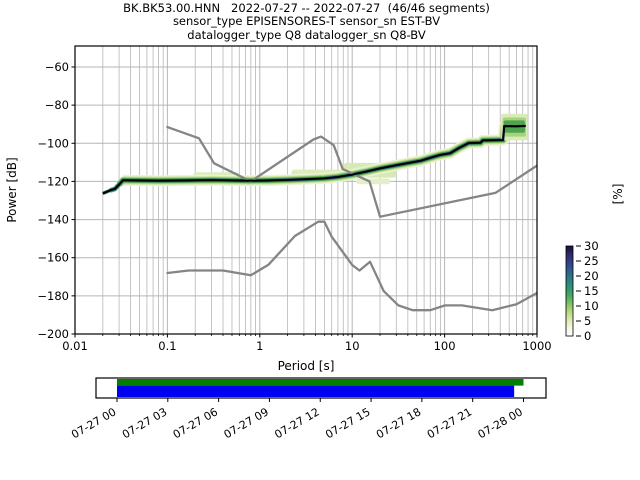 Image resolution: width=640 pixels, height=480 pixels. Describe the element at coordinates (306, 34) in the screenshot. I see `figure-subtitle-datalogger: datalogger_type Q8 datalogger_sn Q8-BV` at that location.